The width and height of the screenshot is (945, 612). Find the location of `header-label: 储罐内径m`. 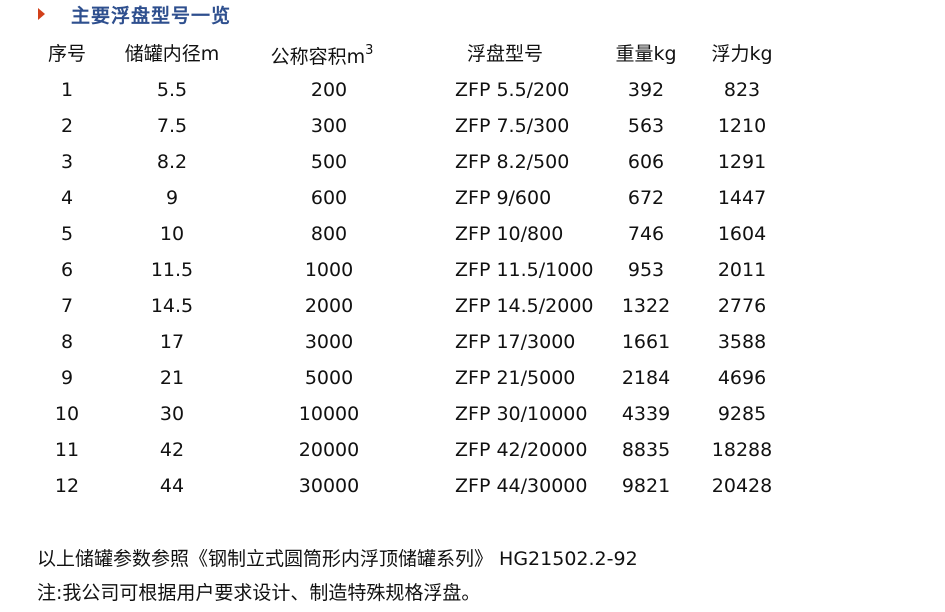

header-label: 储罐内径m is located at coordinates (172, 54).